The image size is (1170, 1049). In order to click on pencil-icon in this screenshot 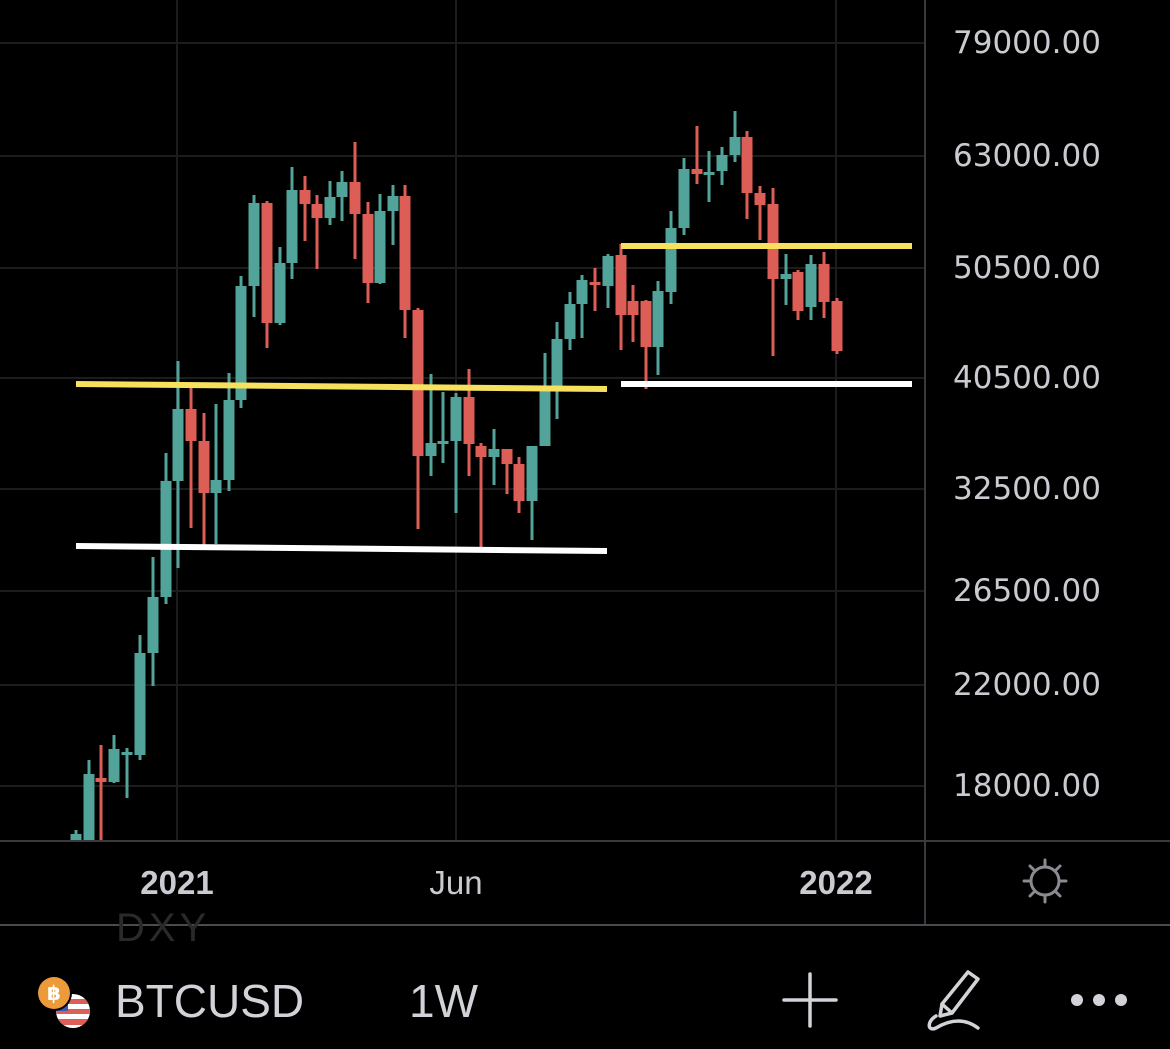, I will do `click(953, 1000)`.